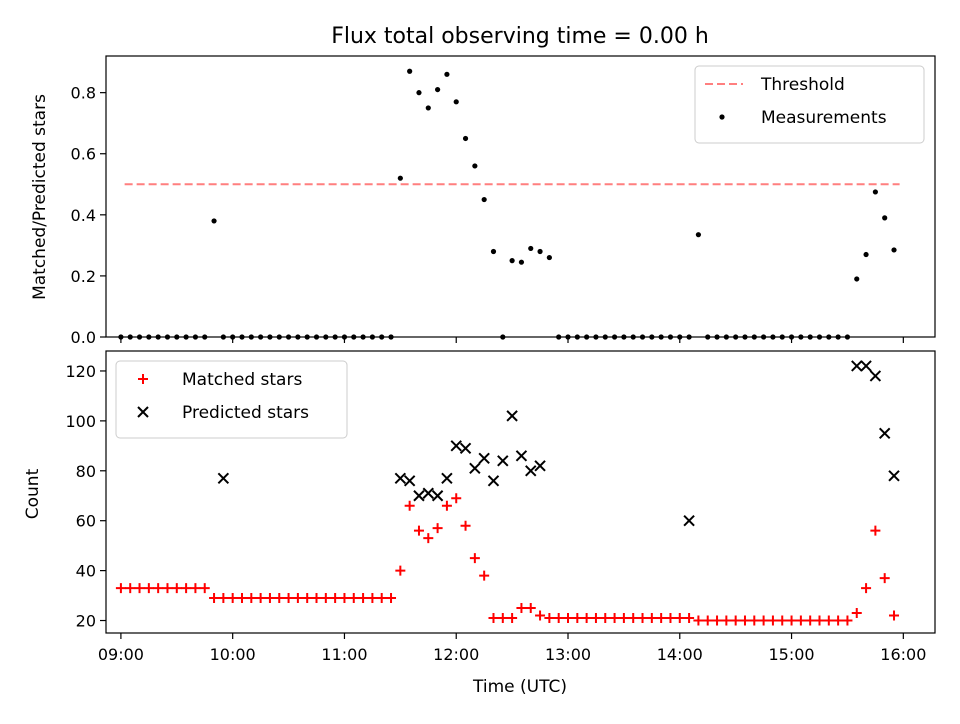  I want to click on y-tick-label: 60, so click(86, 521).